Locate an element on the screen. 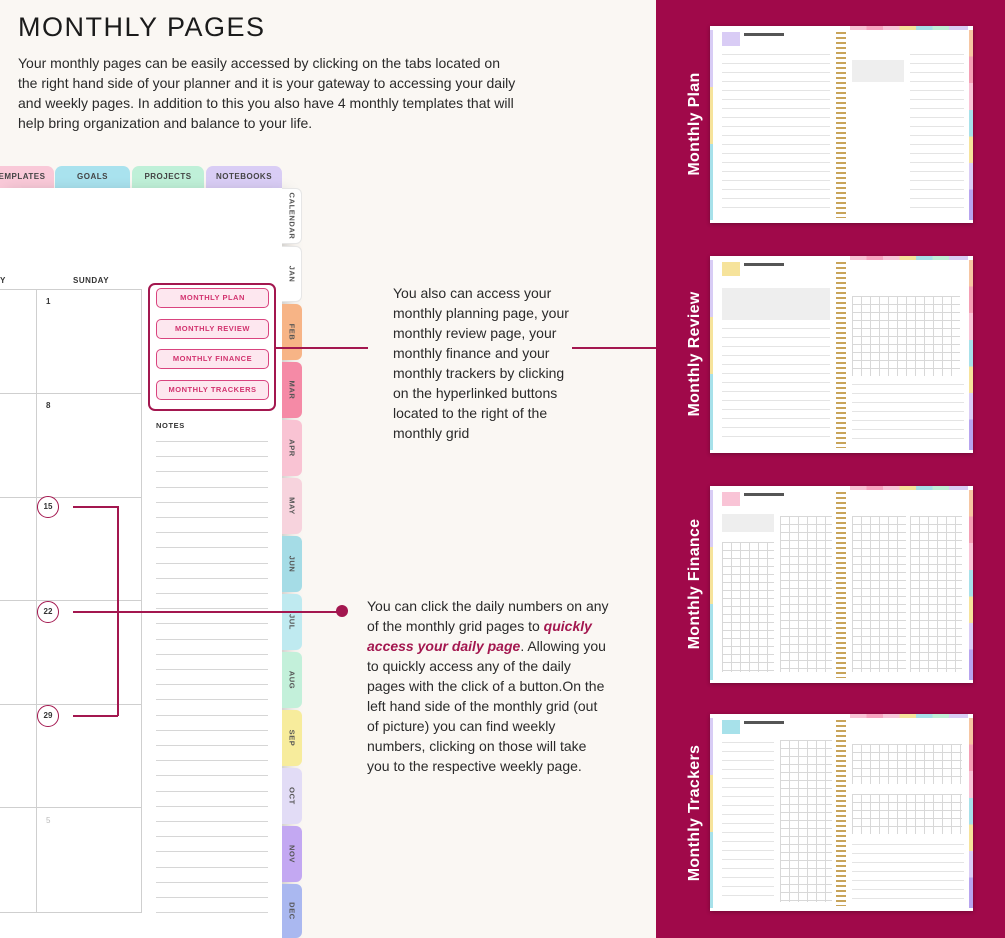 The height and width of the screenshot is (938, 1005). monthly-finance-button: MONTHLY FINANCE is located at coordinates (212, 359).